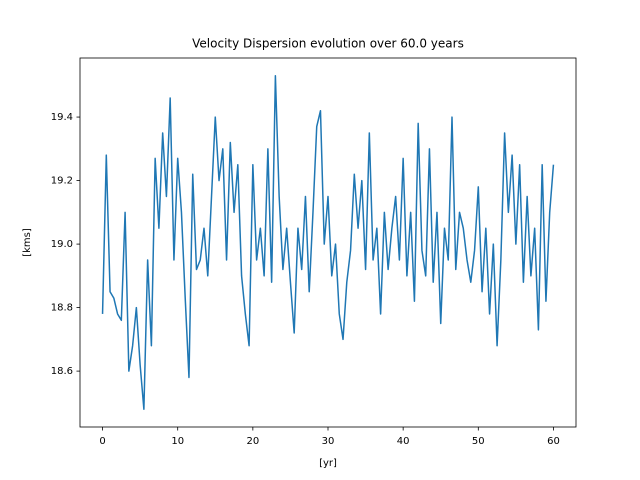 The height and width of the screenshot is (480, 640). Describe the element at coordinates (328, 441) in the screenshot. I see `x-tick-label: 30` at that location.